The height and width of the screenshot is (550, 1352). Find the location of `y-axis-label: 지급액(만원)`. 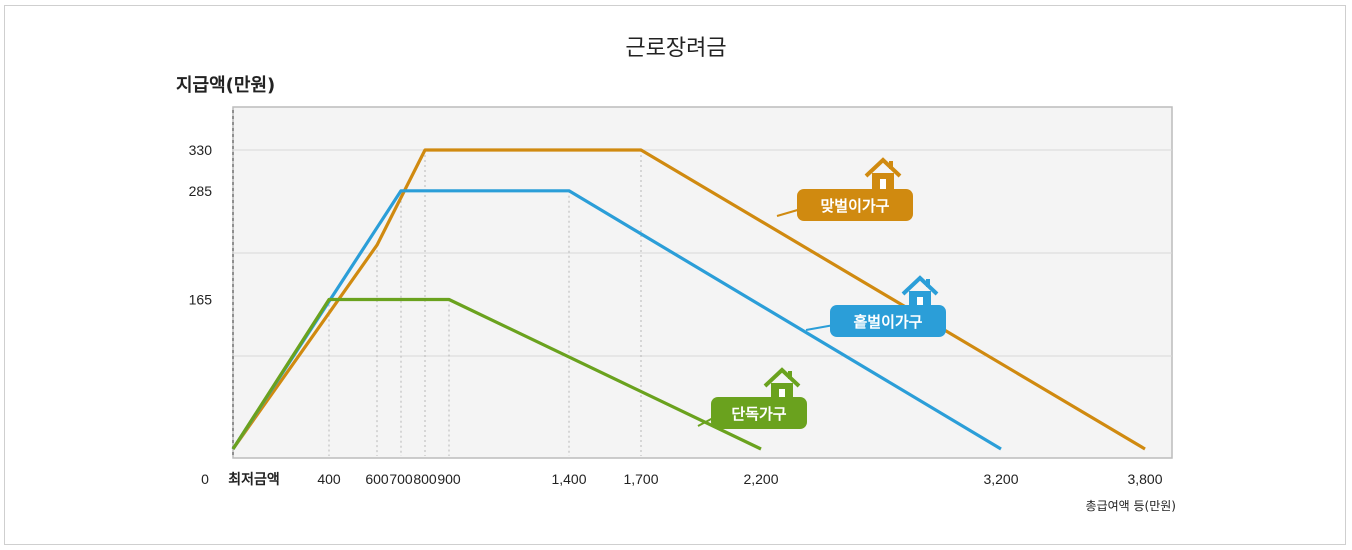

y-axis-label: 지급액(만원) is located at coordinates (225, 85).